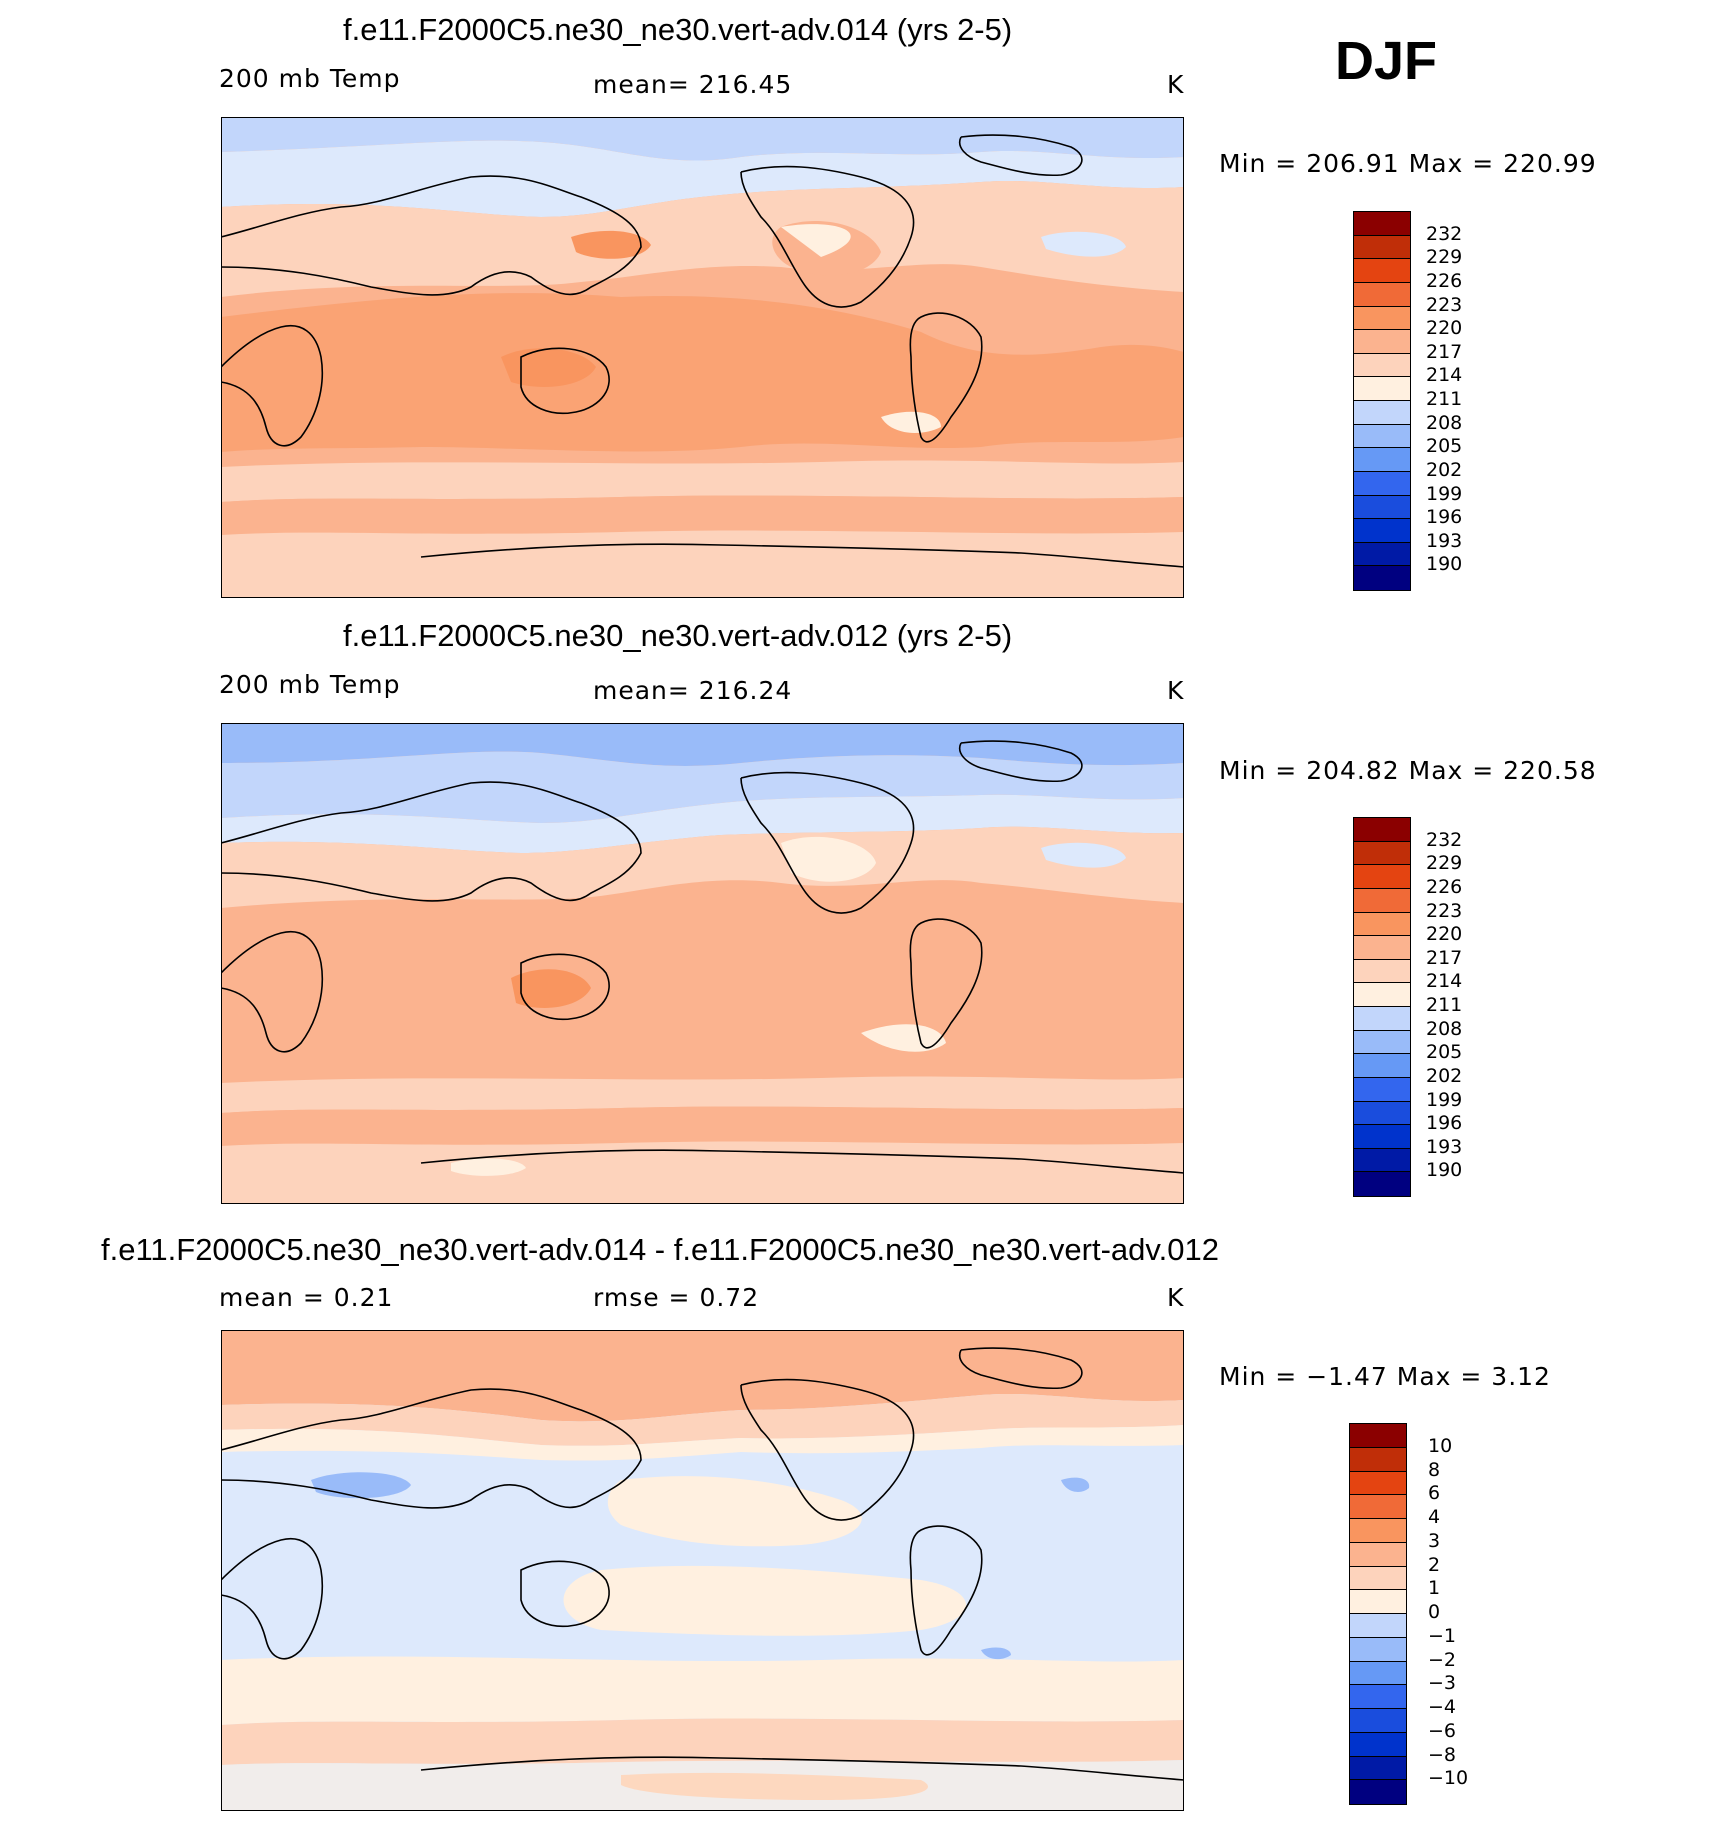  What do you see at coordinates (1444, 257) in the screenshot?
I see `colorbar-tick-label: 229` at bounding box center [1444, 257].